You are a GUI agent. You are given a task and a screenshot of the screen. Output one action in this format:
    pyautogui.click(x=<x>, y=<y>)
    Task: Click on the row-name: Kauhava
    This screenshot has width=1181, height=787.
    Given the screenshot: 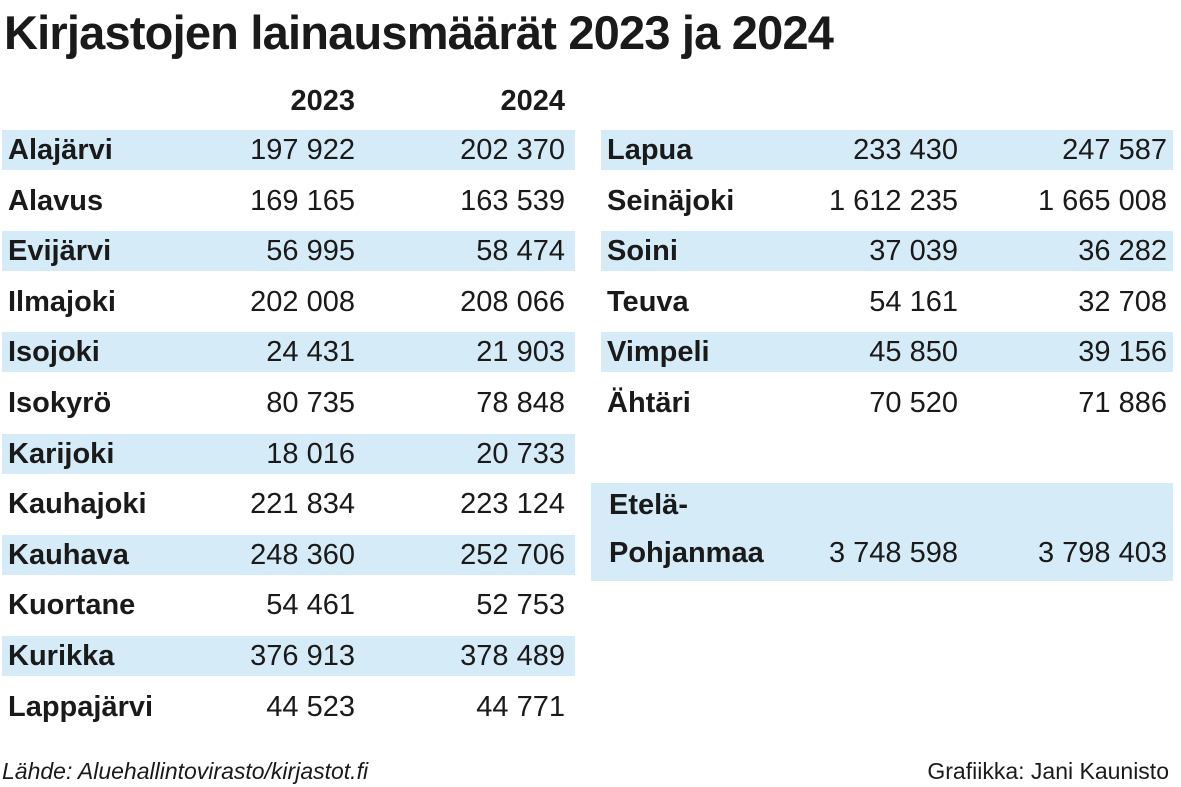 What is the action you would take?
    pyautogui.click(x=68, y=555)
    